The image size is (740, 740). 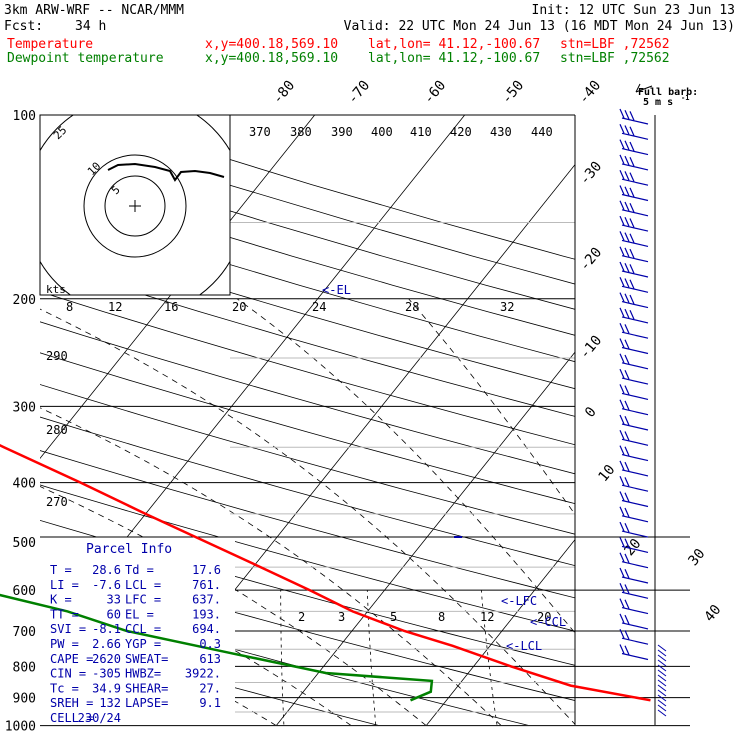 What do you see at coordinates (61, 570) in the screenshot?
I see `parcel-row-0-col-0: T =` at bounding box center [61, 570].